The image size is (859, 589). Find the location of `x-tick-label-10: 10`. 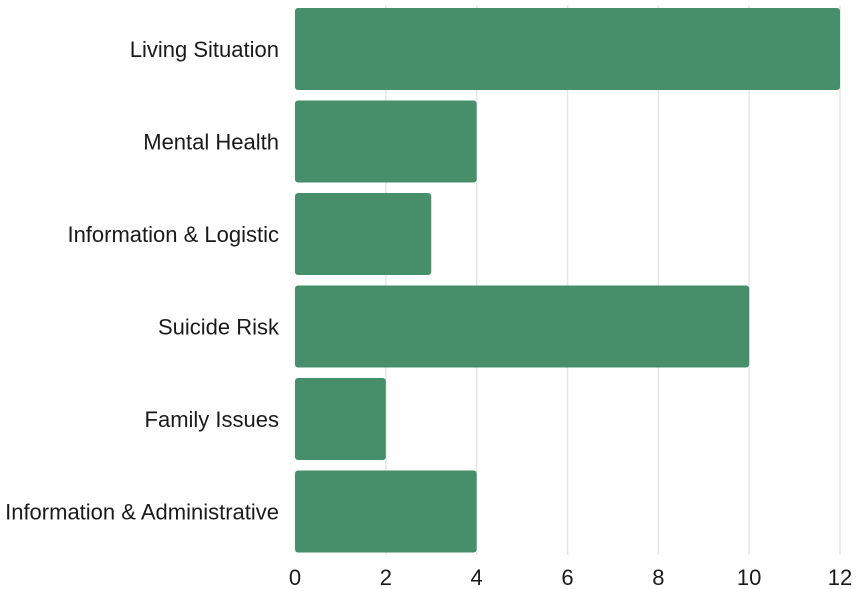

x-tick-label-10: 10 is located at coordinates (749, 577).